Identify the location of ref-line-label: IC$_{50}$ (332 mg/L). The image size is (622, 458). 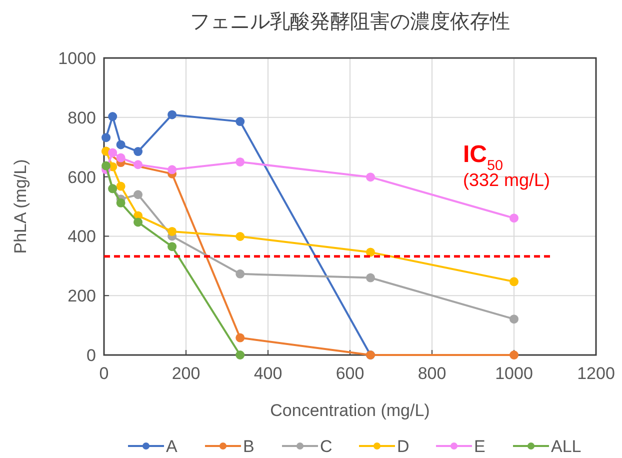
(506, 165).